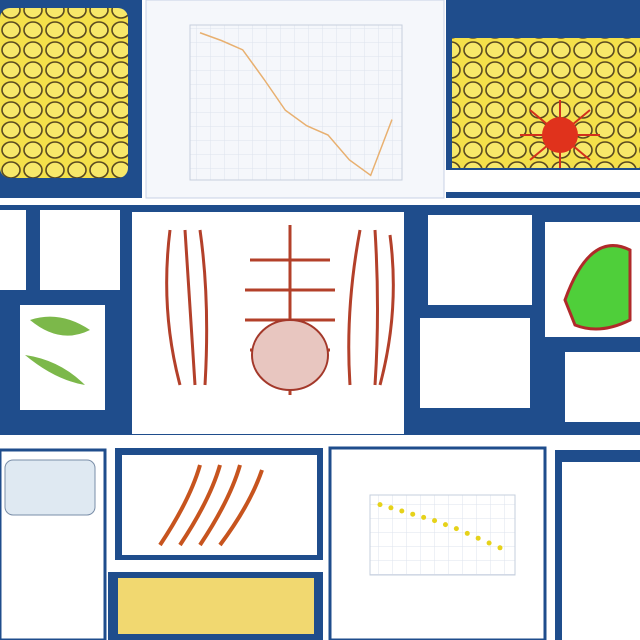  What do you see at coordinates (50, 487) in the screenshot?
I see `device` at bounding box center [50, 487].